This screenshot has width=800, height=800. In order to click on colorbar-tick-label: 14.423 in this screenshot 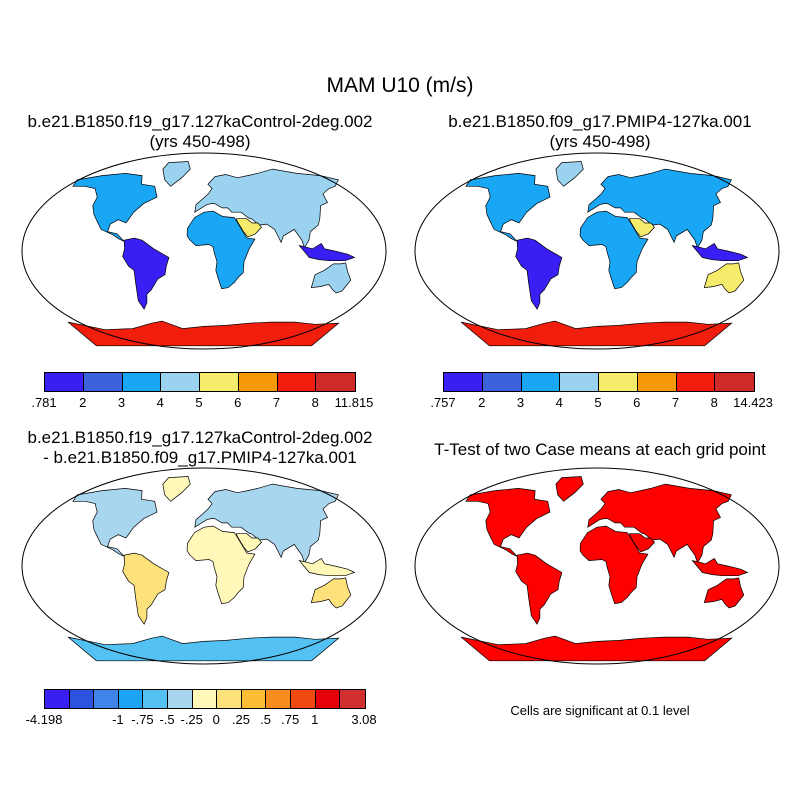, I will do `click(753, 402)`.